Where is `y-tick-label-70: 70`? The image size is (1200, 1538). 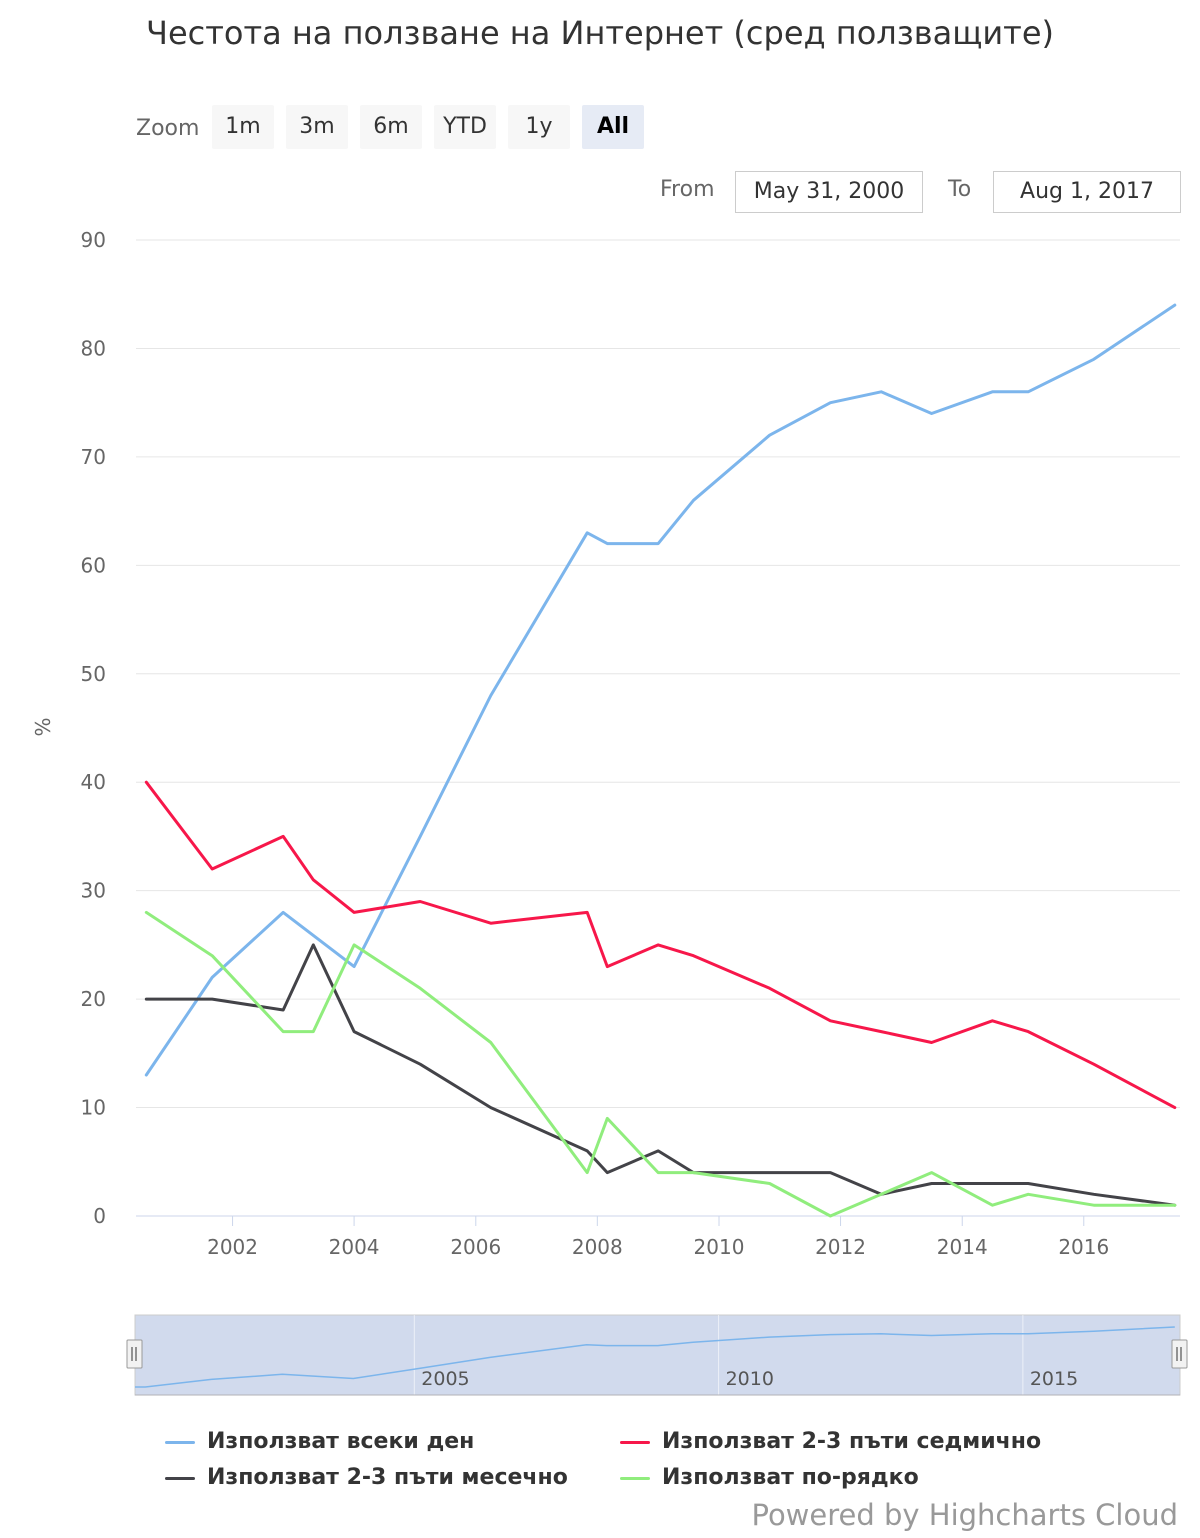
y-tick-label-70: 70 is located at coordinates (93, 457).